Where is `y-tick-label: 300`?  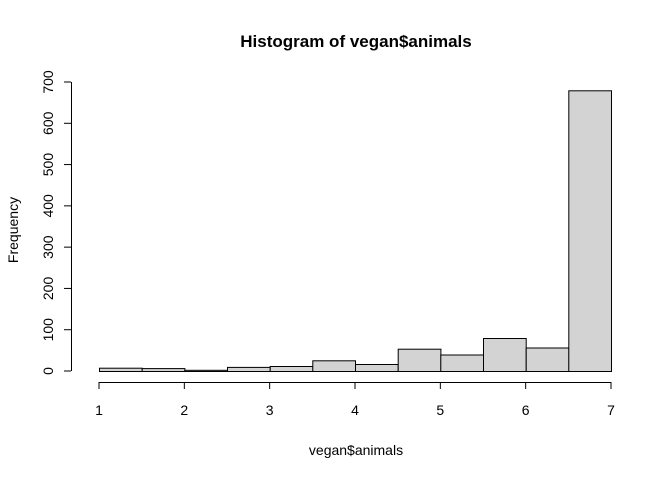 y-tick-label: 300 is located at coordinates (48, 247).